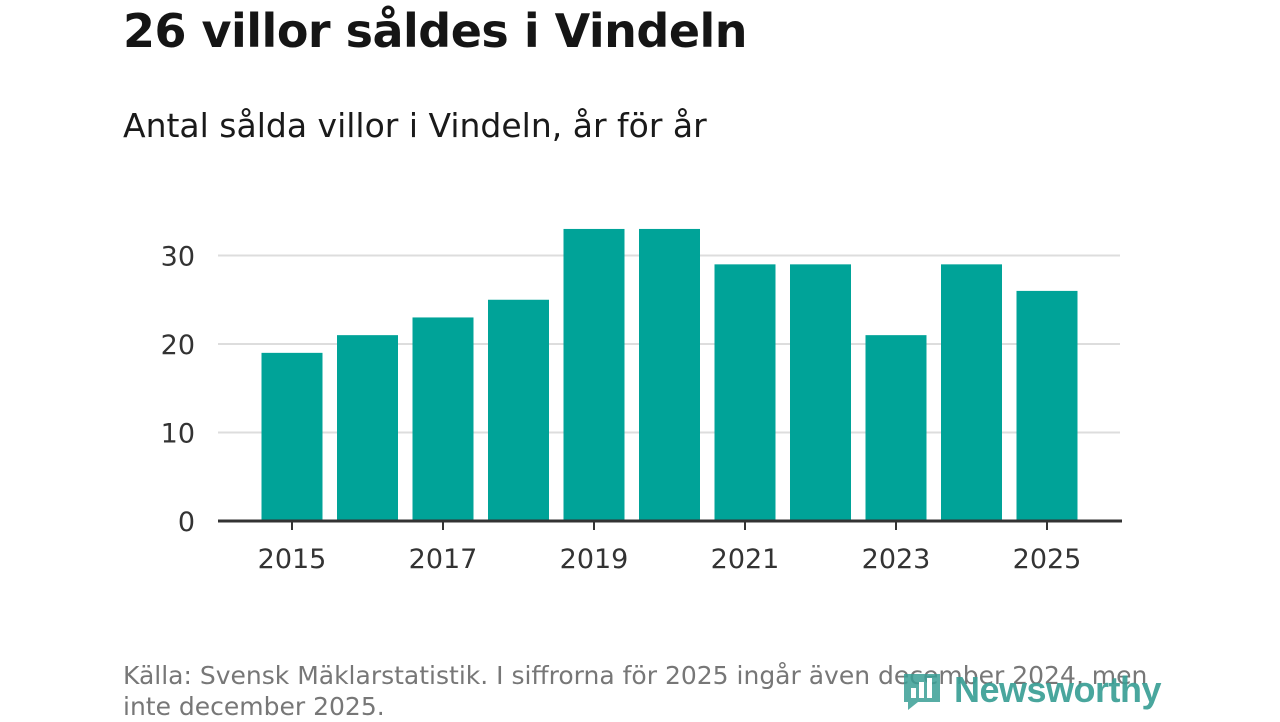 Image resolution: width=1280 pixels, height=722 pixels. What do you see at coordinates (1047, 559) in the screenshot?
I see `x-tick-label: 2025` at bounding box center [1047, 559].